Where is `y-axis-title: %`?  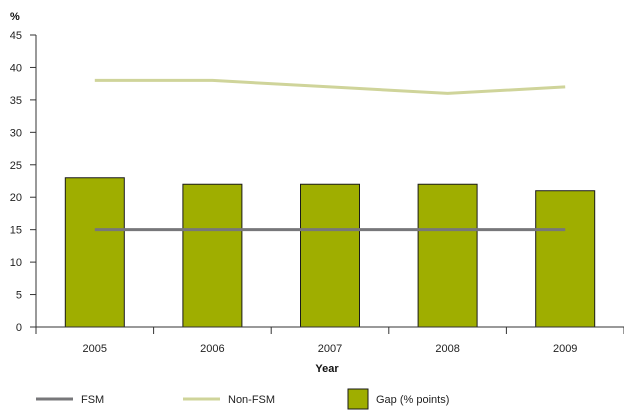 y-axis-title: % is located at coordinates (15, 17).